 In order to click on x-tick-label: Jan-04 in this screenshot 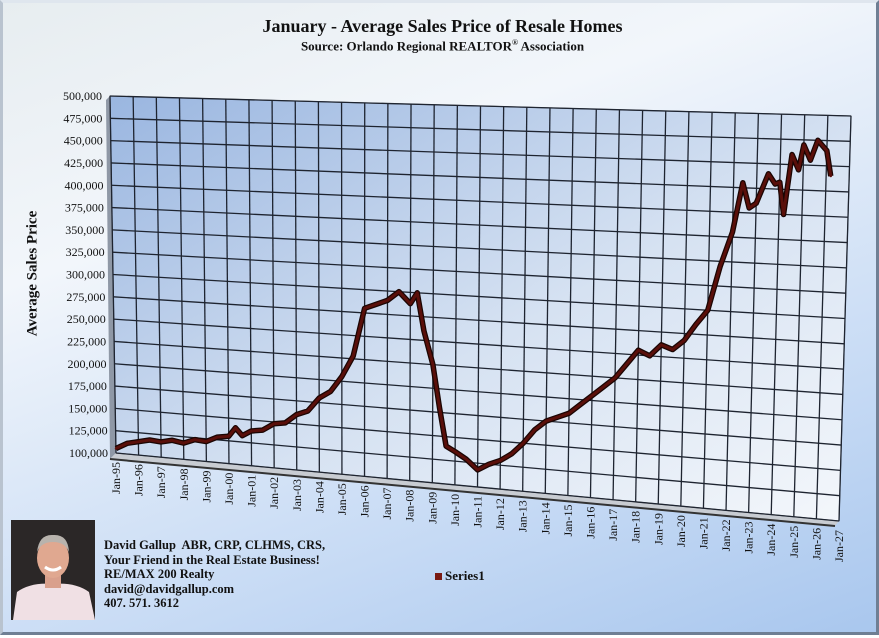, I will do `click(319, 497)`.